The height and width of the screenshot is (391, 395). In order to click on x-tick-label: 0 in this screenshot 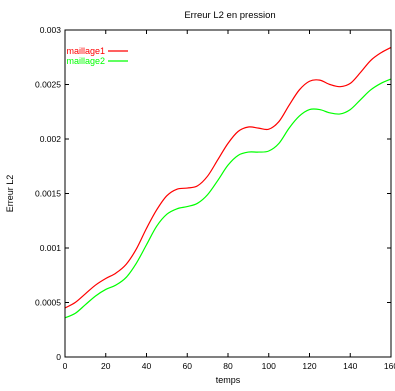, I will do `click(65, 366)`.